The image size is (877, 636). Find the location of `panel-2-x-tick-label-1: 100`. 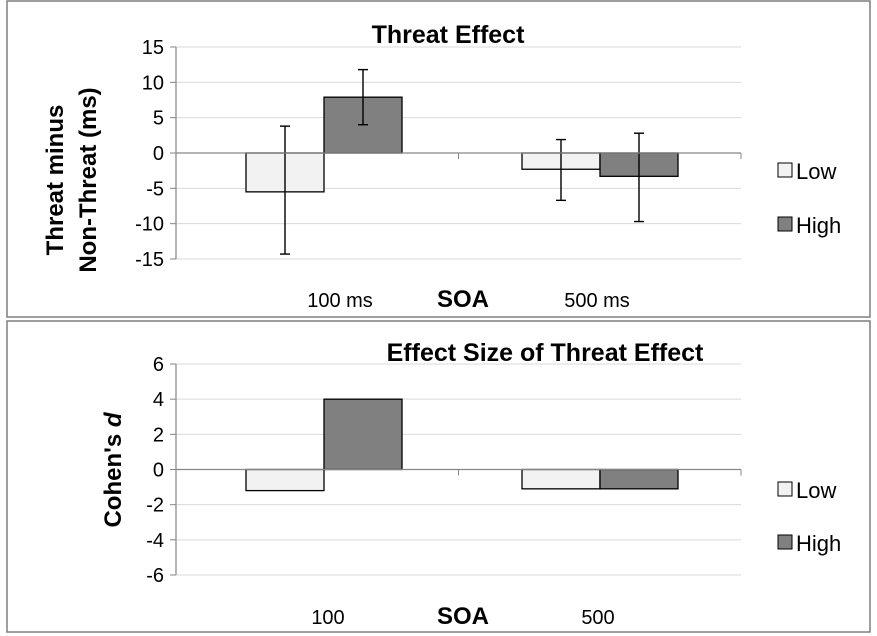

panel-2-x-tick-label-1: 100 is located at coordinates (327, 618).